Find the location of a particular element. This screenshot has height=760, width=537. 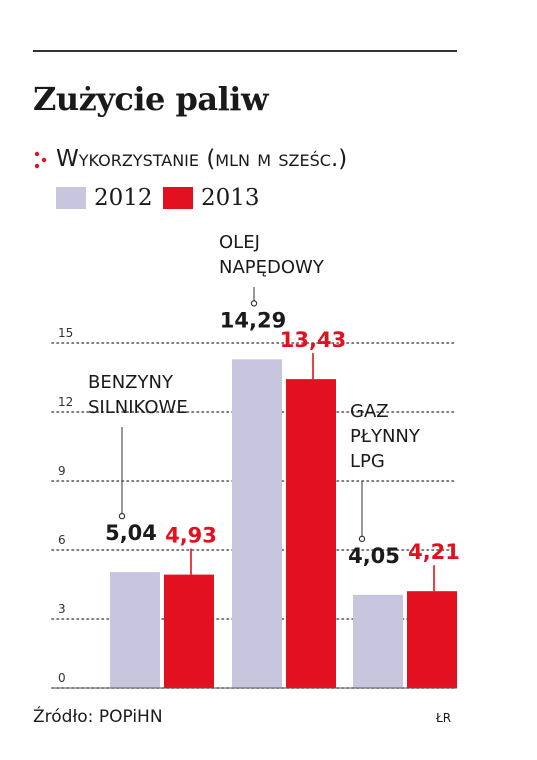

chart-subtitle: Wykorzystanie (mln m sześc.) is located at coordinates (202, 159).